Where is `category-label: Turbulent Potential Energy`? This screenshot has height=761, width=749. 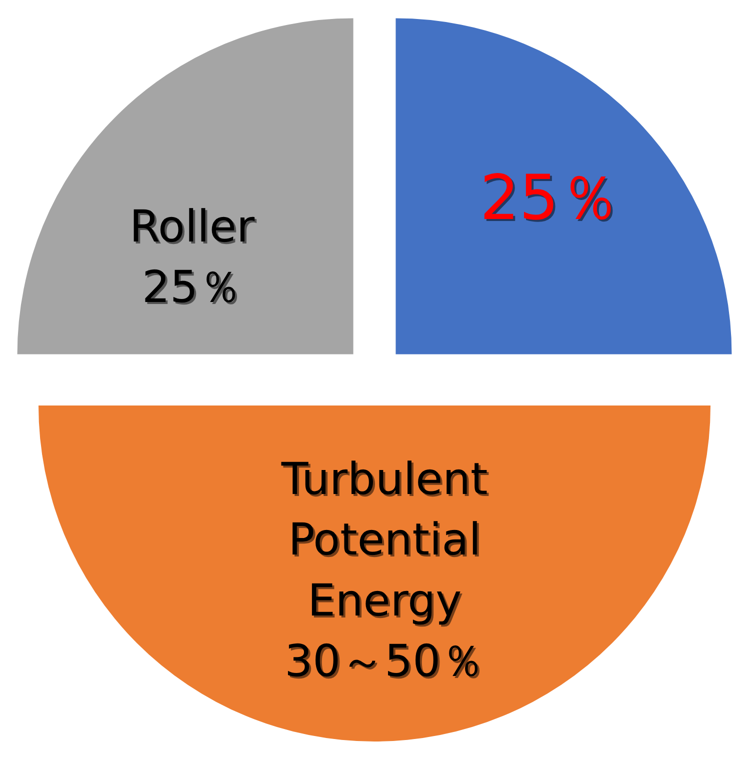 category-label: Turbulent Potential Energy is located at coordinates (384, 540).